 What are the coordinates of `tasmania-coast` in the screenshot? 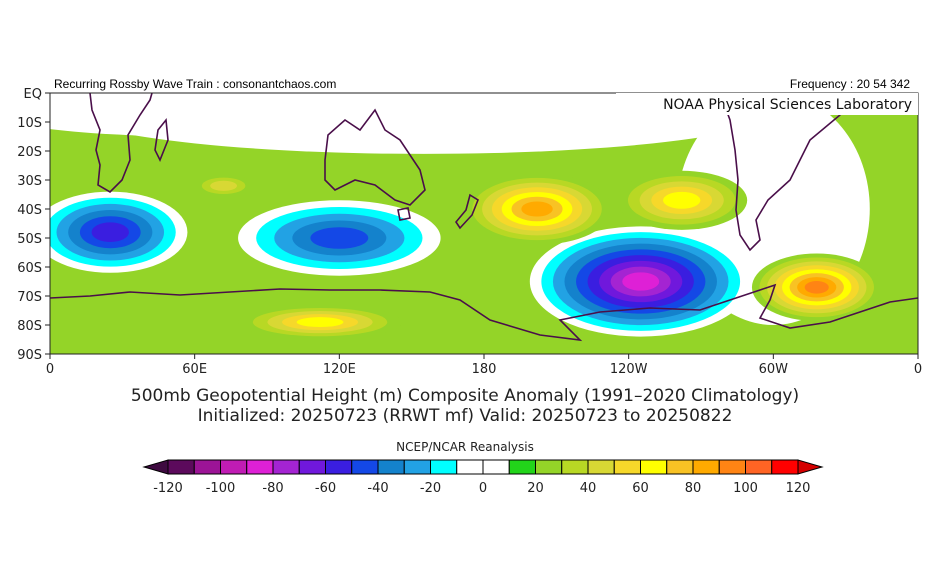 It's located at (404, 214).